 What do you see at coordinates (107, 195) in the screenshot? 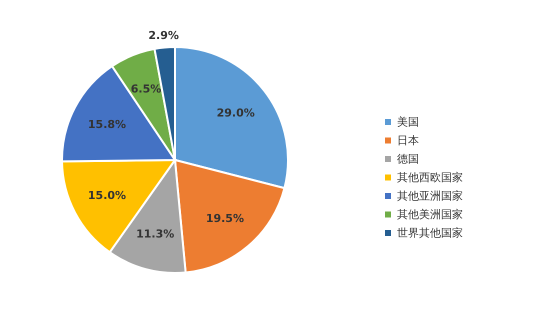
I see `data-label: 15.0%` at bounding box center [107, 195].